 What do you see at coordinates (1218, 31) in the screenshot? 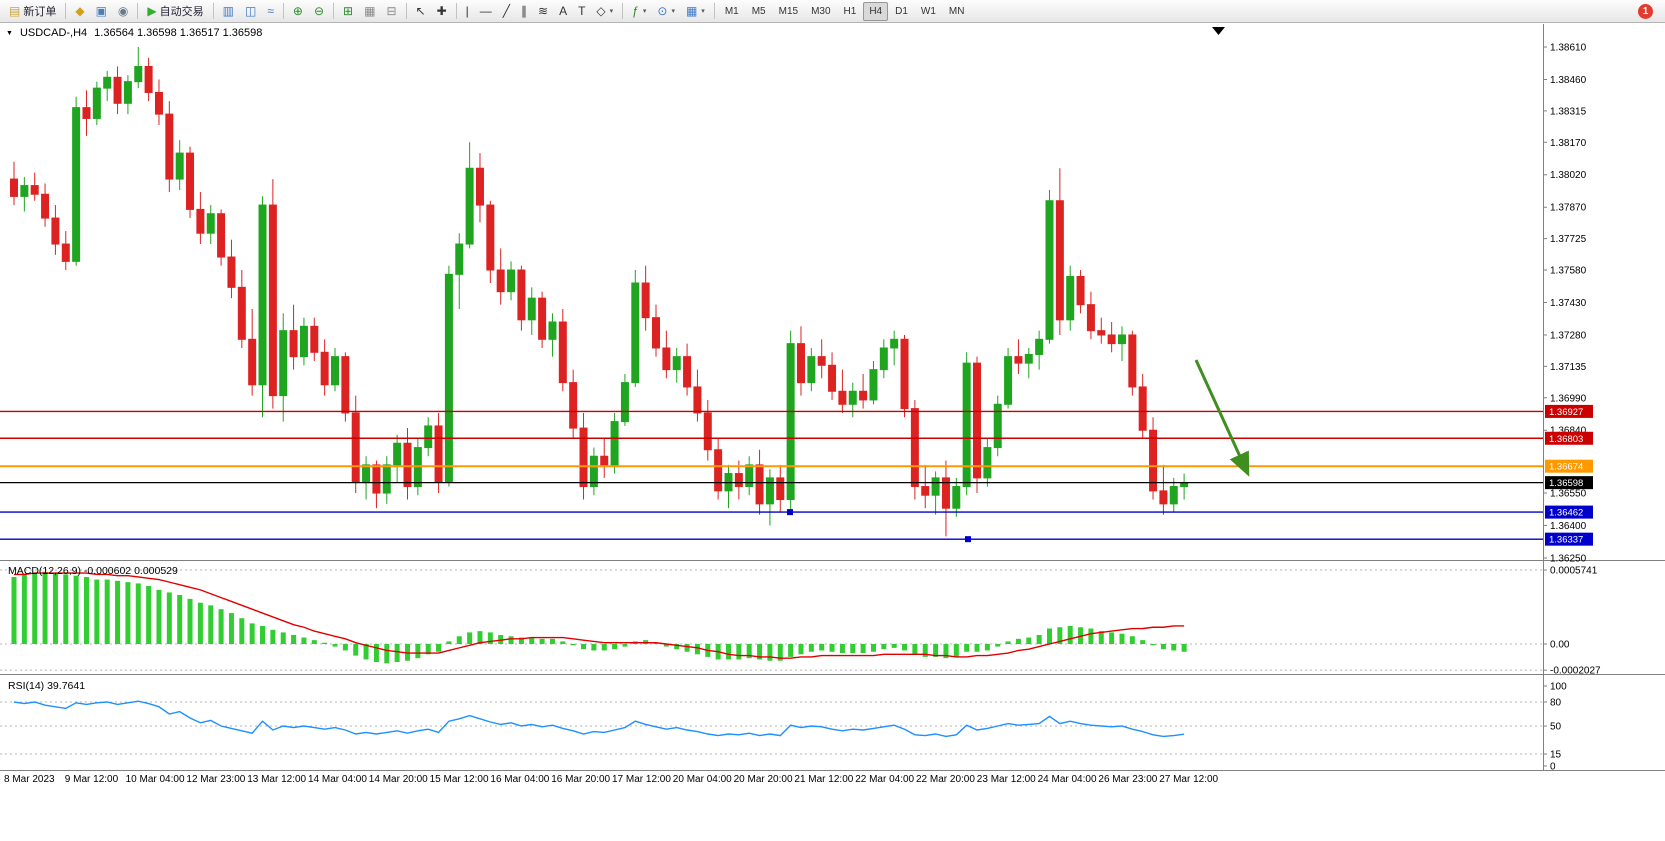
I see `chart-shift-marker` at bounding box center [1218, 31].